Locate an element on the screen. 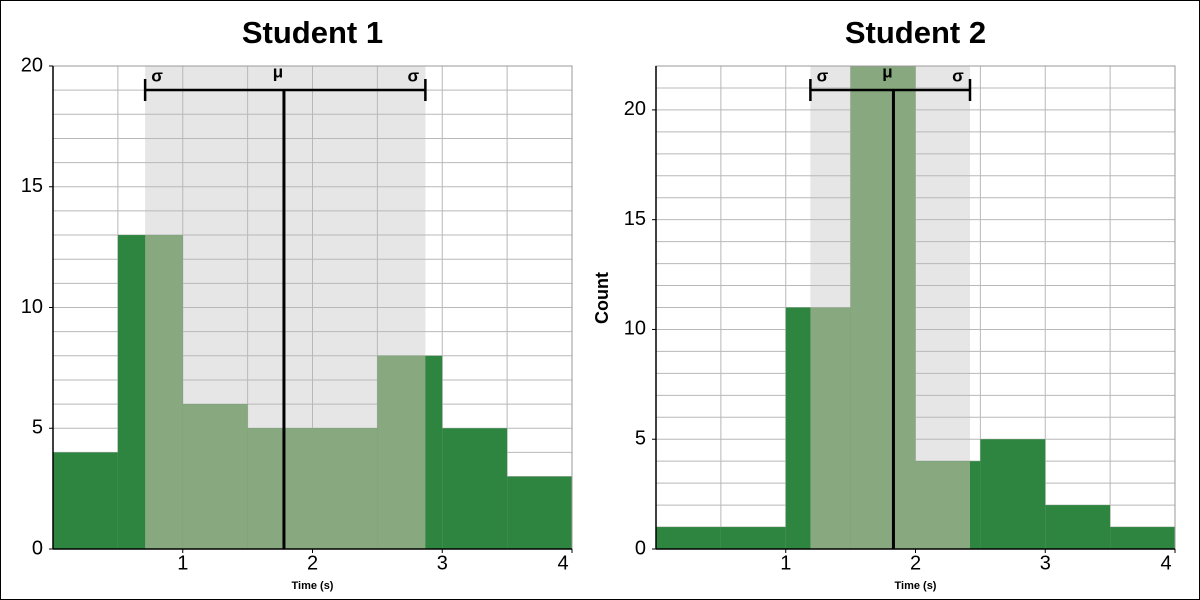 The width and height of the screenshot is (1200, 600). chart-title: Student 2 is located at coordinates (915, 32).